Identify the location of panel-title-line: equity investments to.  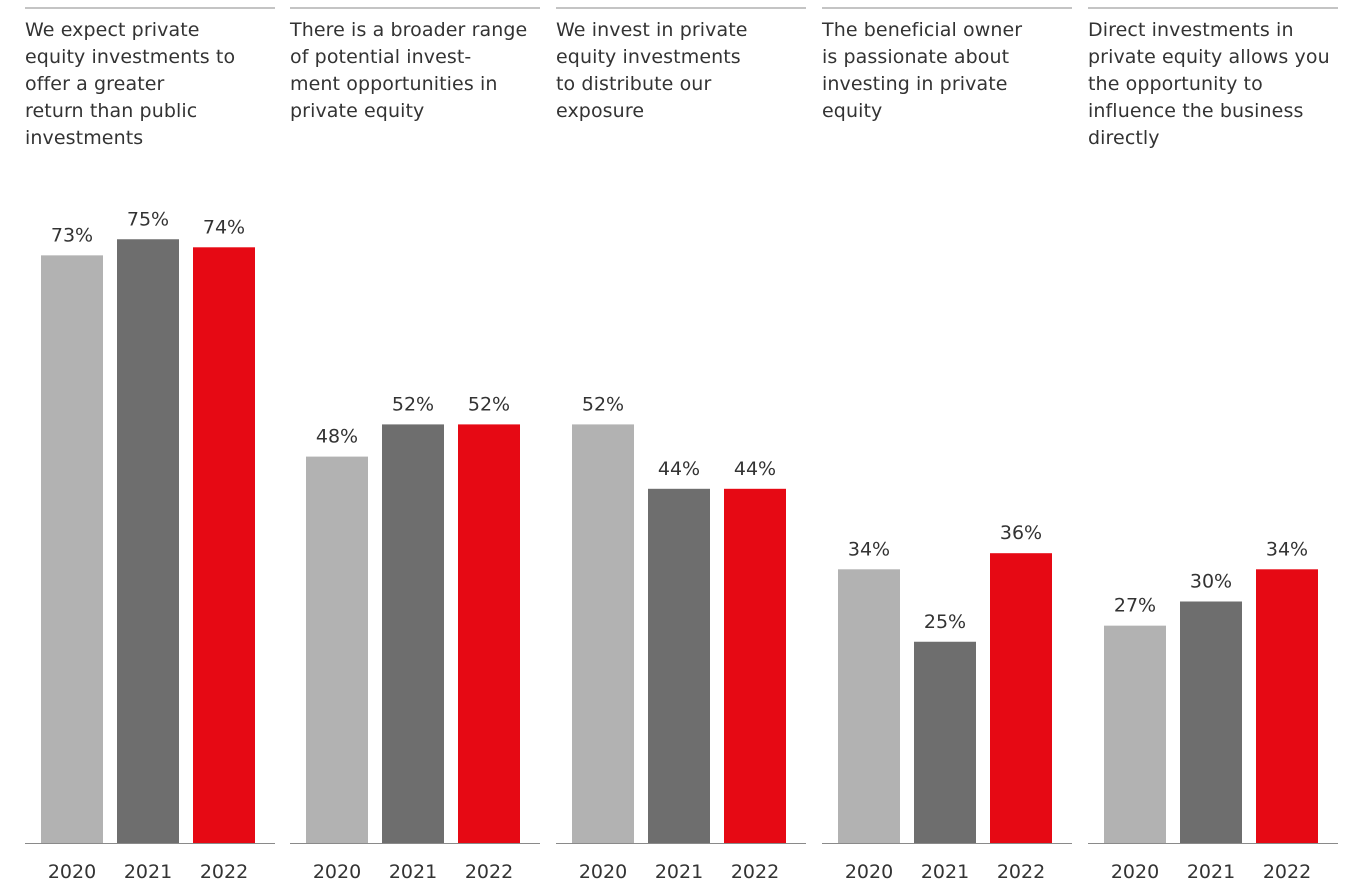
(130, 57).